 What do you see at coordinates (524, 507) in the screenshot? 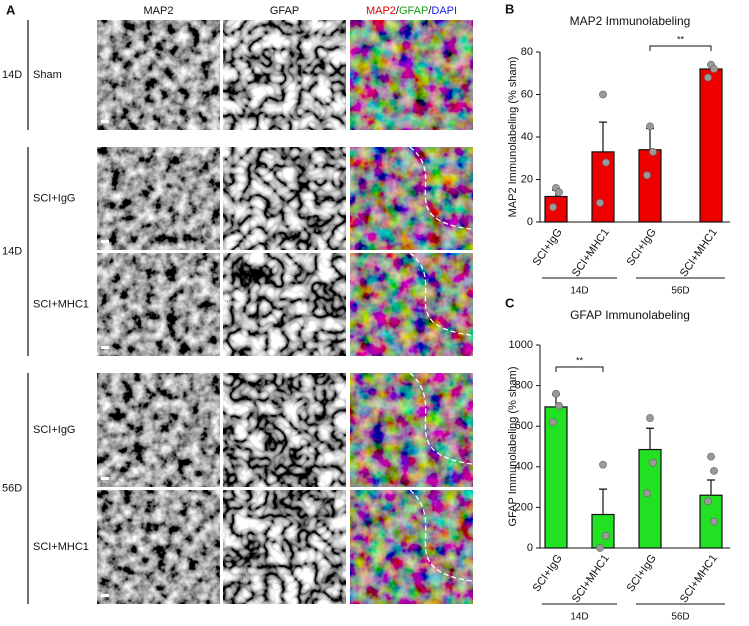
I see `y-tick-label: 200` at bounding box center [524, 507].